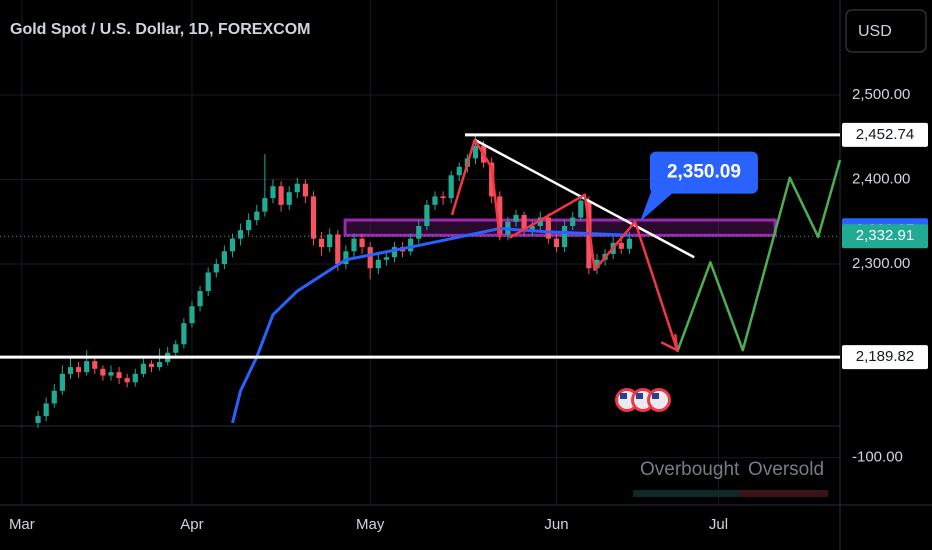 The image size is (932, 550). What do you see at coordinates (370, 524) in the screenshot?
I see `x-tick-label: May` at bounding box center [370, 524].